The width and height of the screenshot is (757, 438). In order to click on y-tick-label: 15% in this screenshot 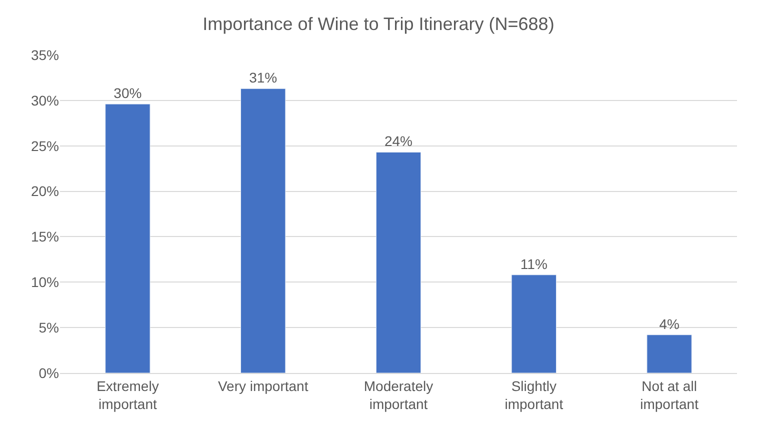, I will do `click(44, 236)`.